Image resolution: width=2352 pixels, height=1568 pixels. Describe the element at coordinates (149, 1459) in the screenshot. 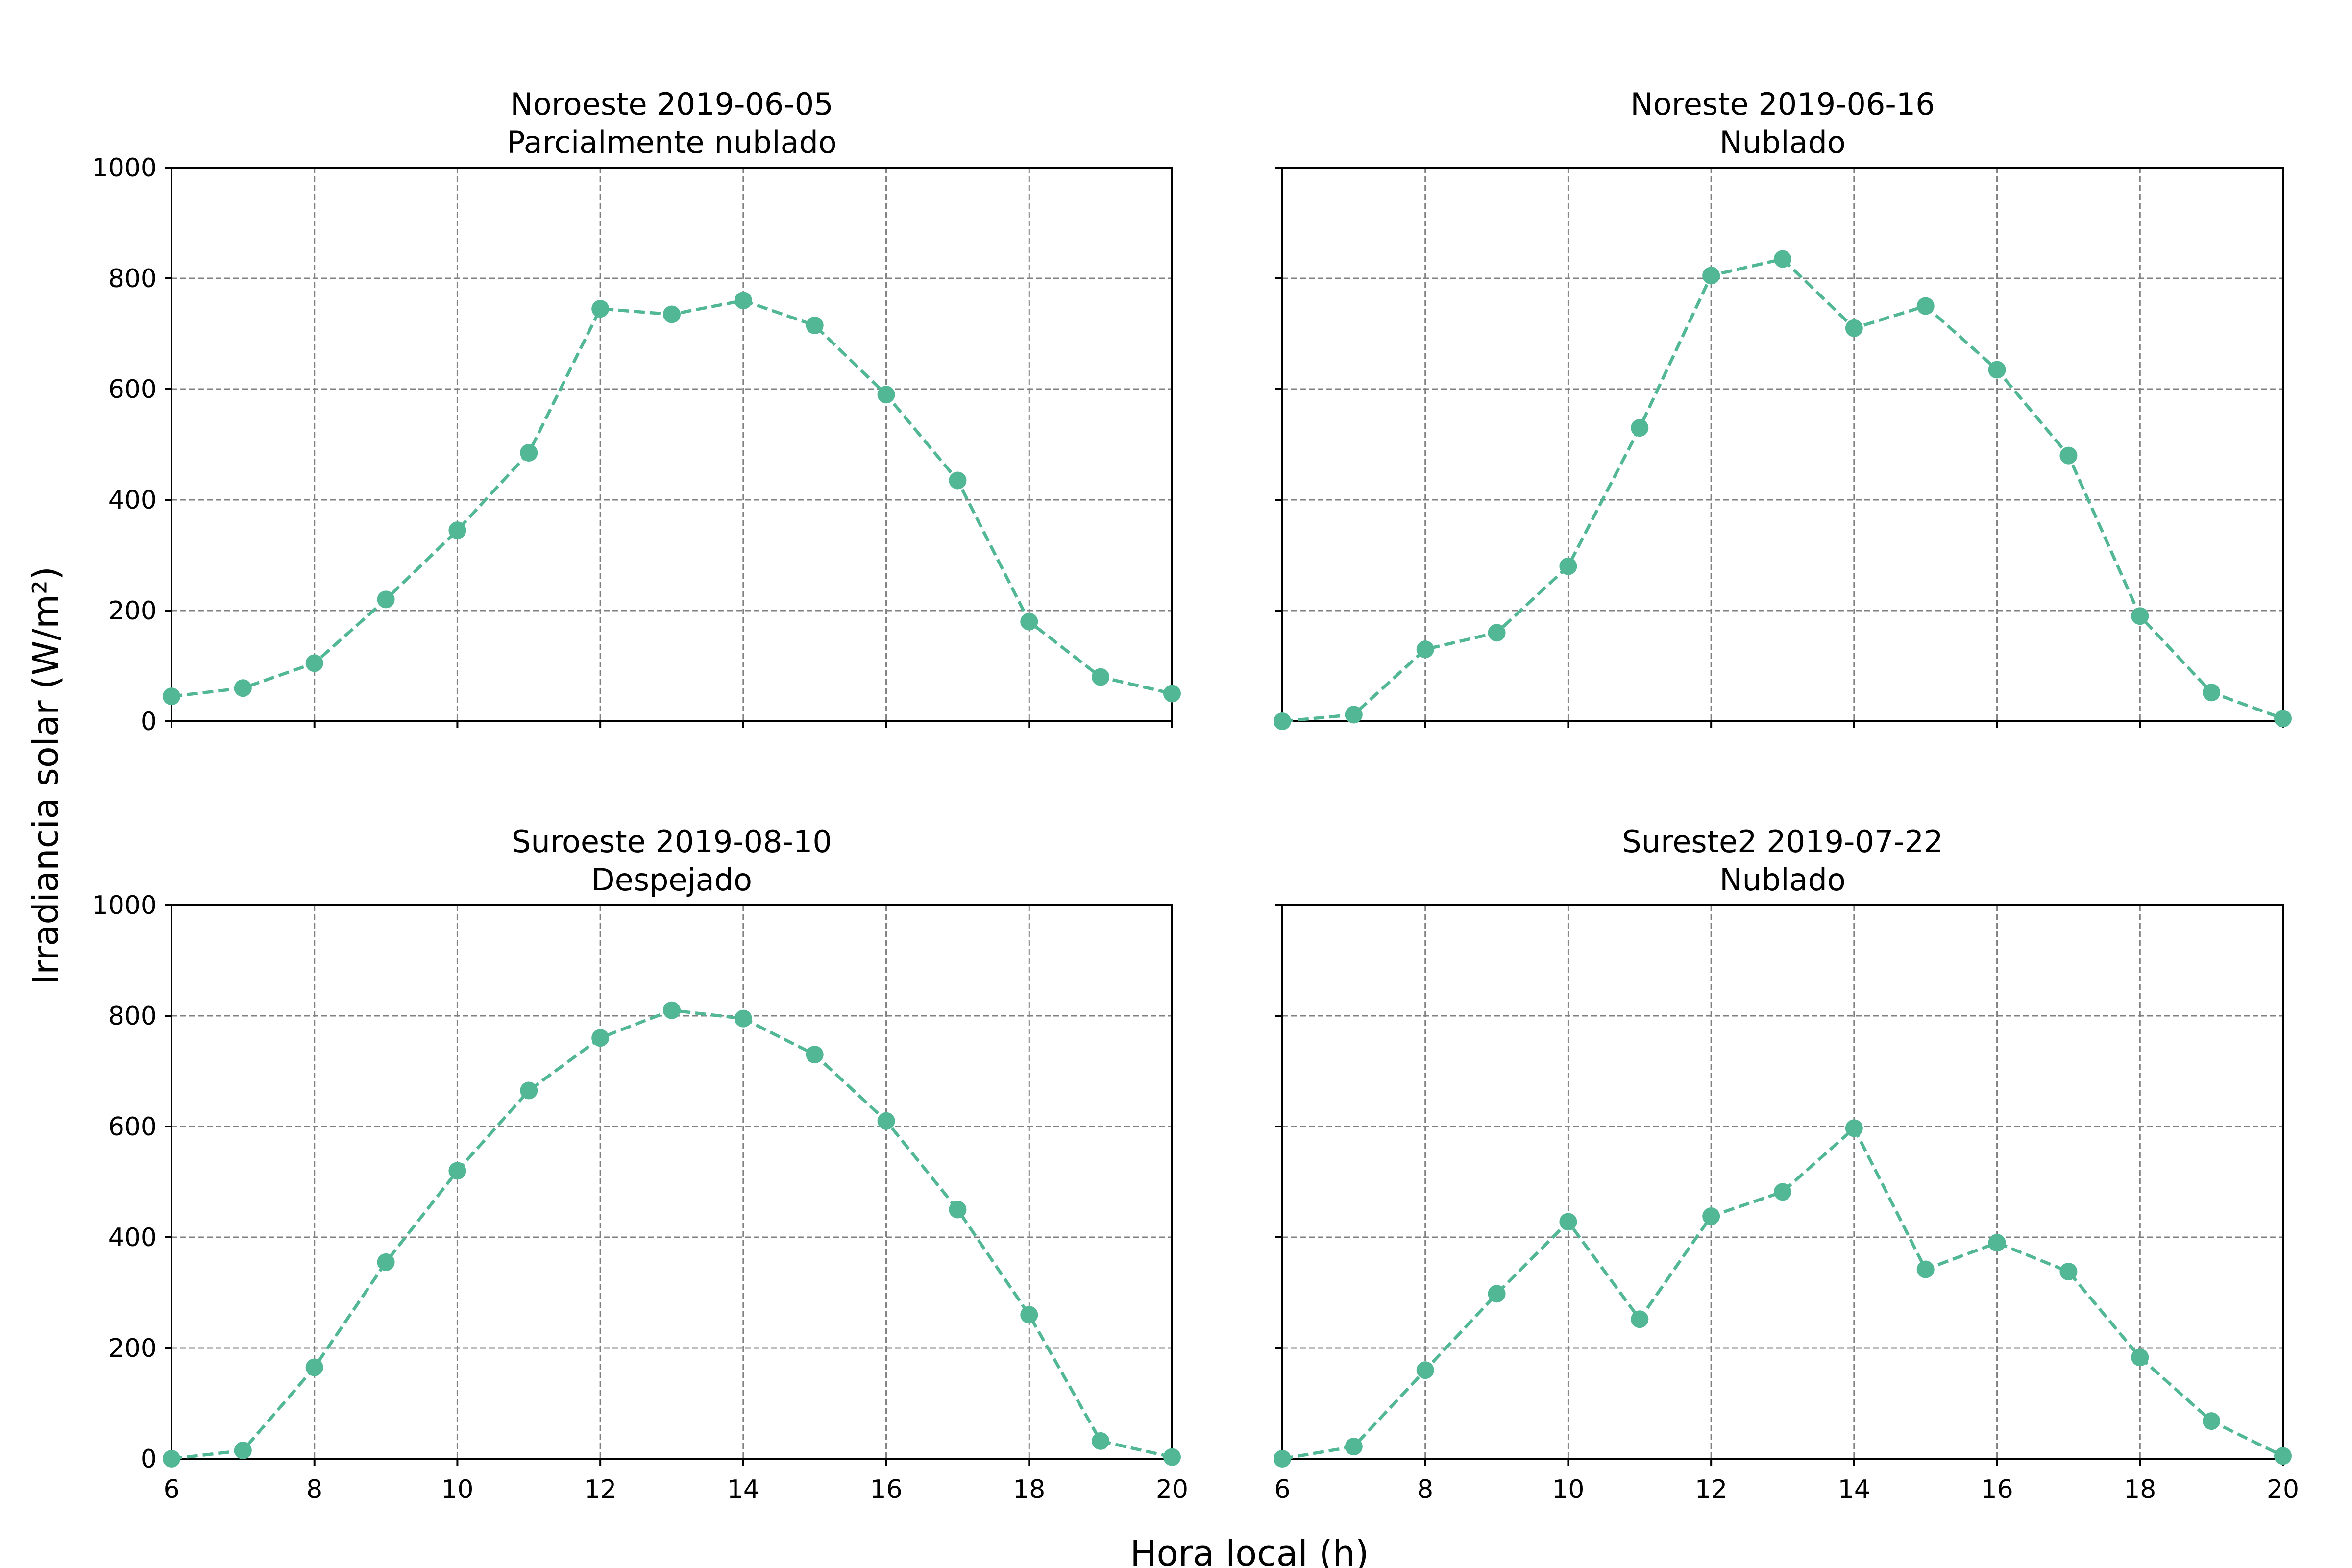

I see `y-tick-label: 0` at that location.